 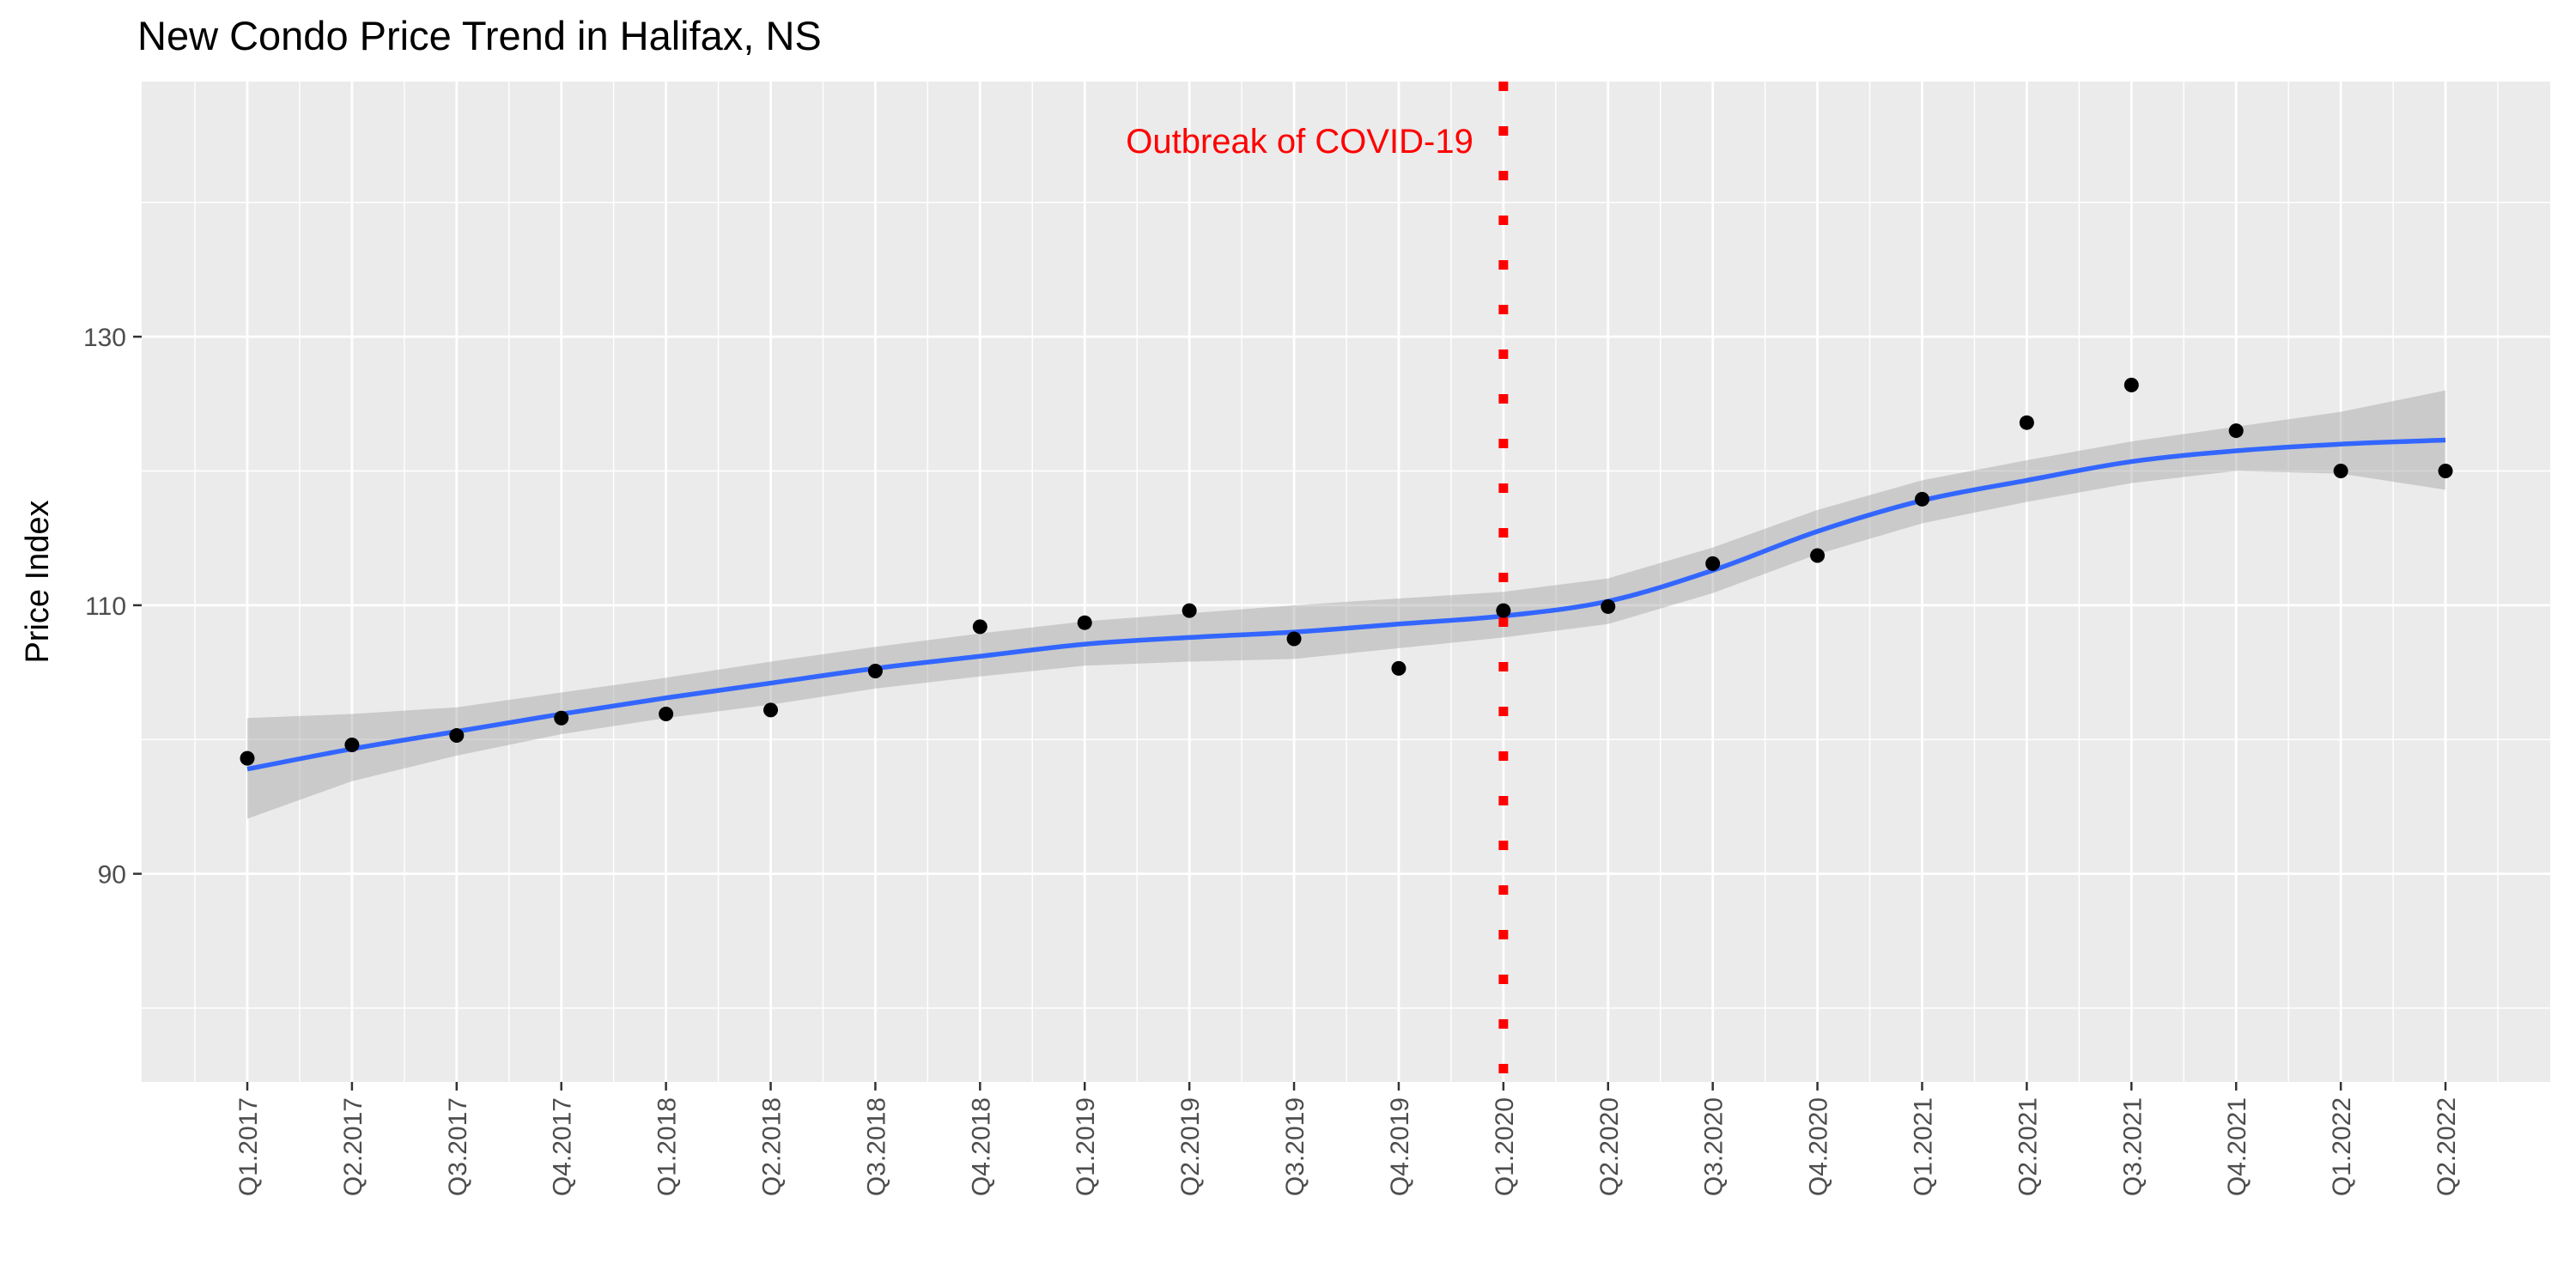 What do you see at coordinates (1086, 1146) in the screenshot?
I see `x-tick-label: Q1.2019` at bounding box center [1086, 1146].